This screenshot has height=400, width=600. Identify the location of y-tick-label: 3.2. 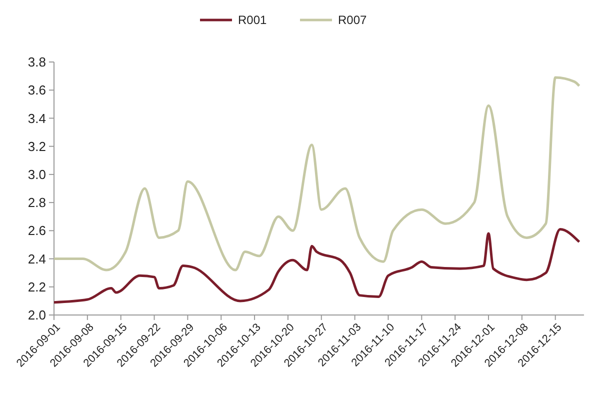
(37, 146).